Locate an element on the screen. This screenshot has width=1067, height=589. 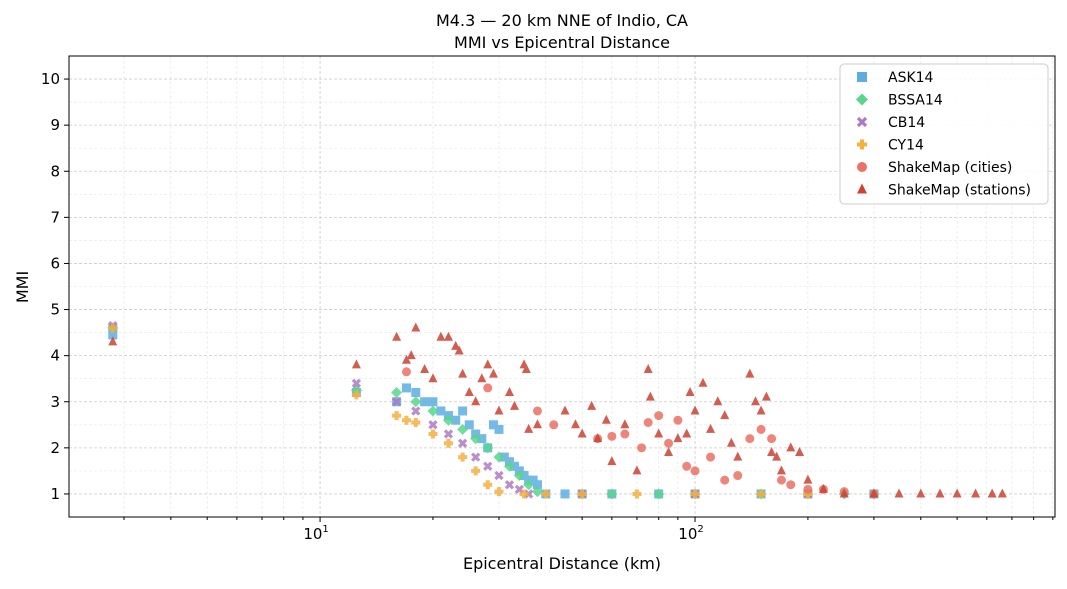
y-tick-label: 6 is located at coordinates (55, 263).